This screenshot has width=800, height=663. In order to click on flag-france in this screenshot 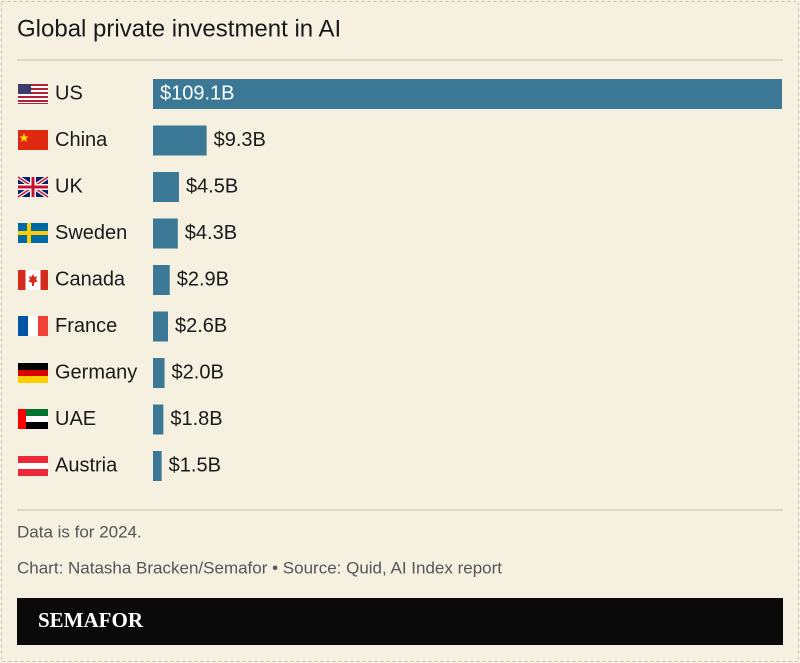, I will do `click(33, 326)`.